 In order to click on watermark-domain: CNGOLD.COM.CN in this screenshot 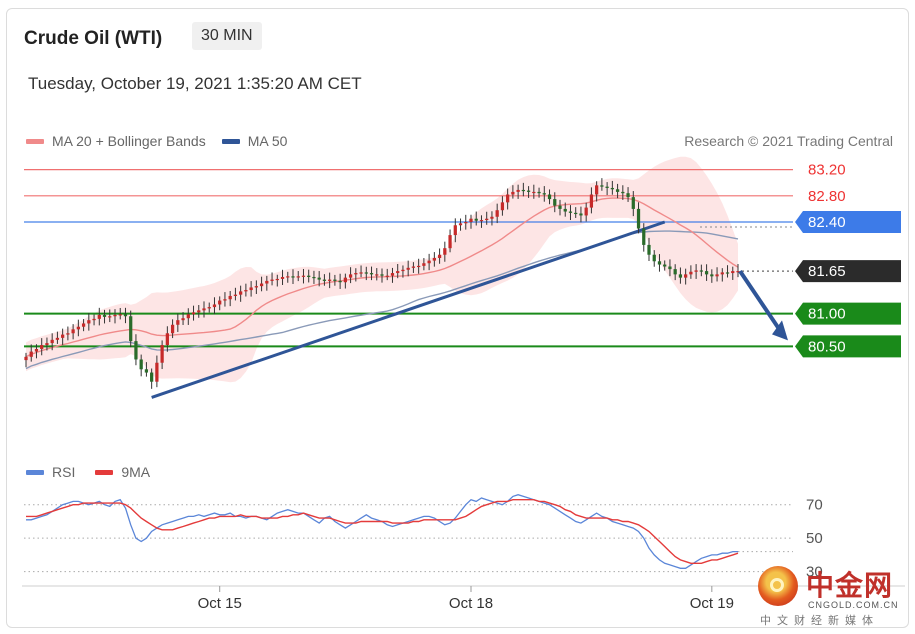, I will do `click(853, 605)`.